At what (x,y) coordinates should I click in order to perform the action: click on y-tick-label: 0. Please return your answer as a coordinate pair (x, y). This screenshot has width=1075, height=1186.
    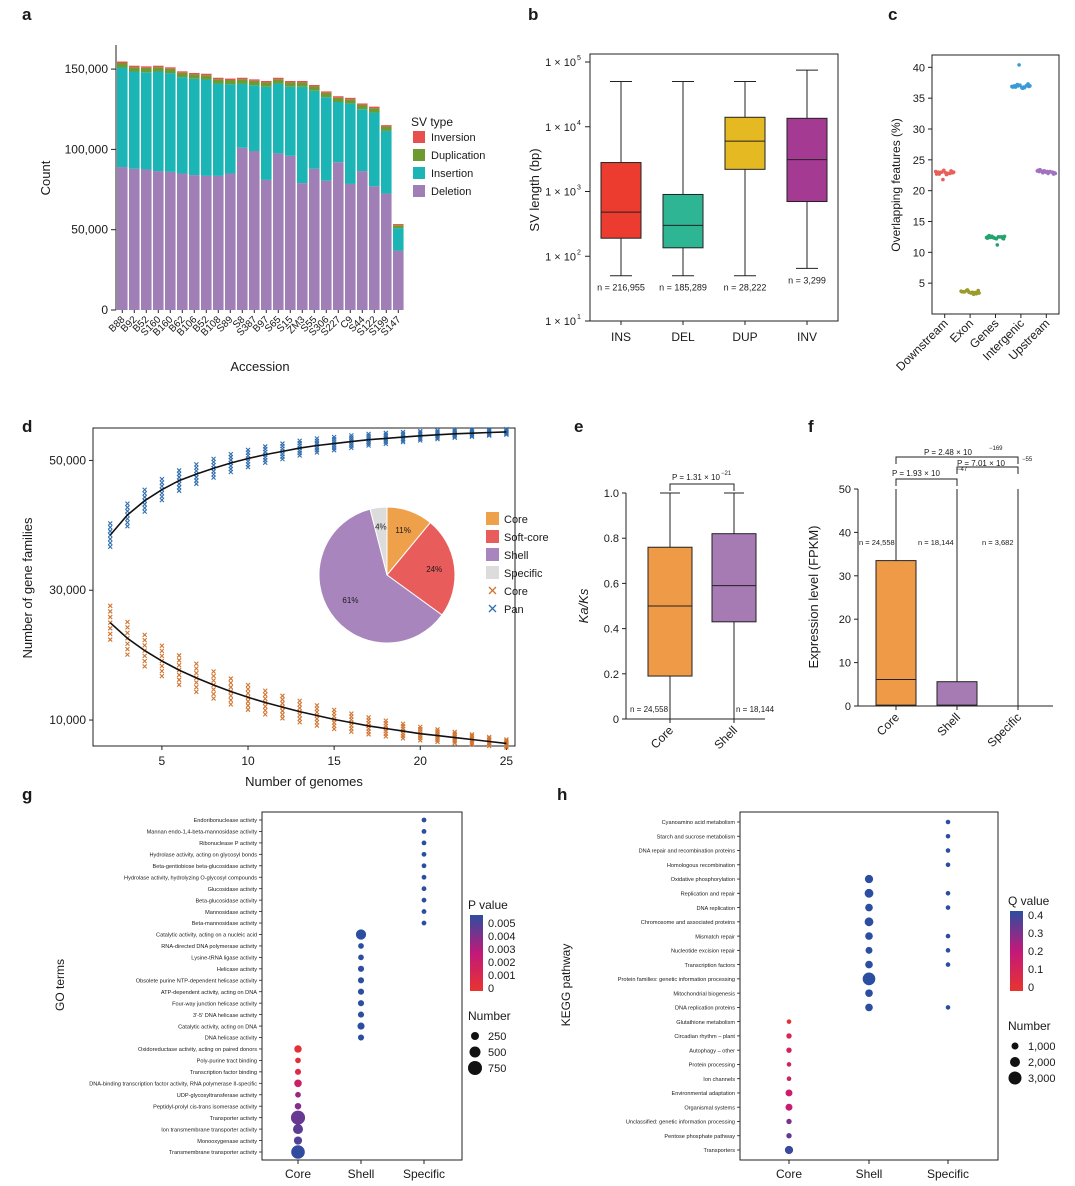
    Looking at the image, I should click on (104, 310).